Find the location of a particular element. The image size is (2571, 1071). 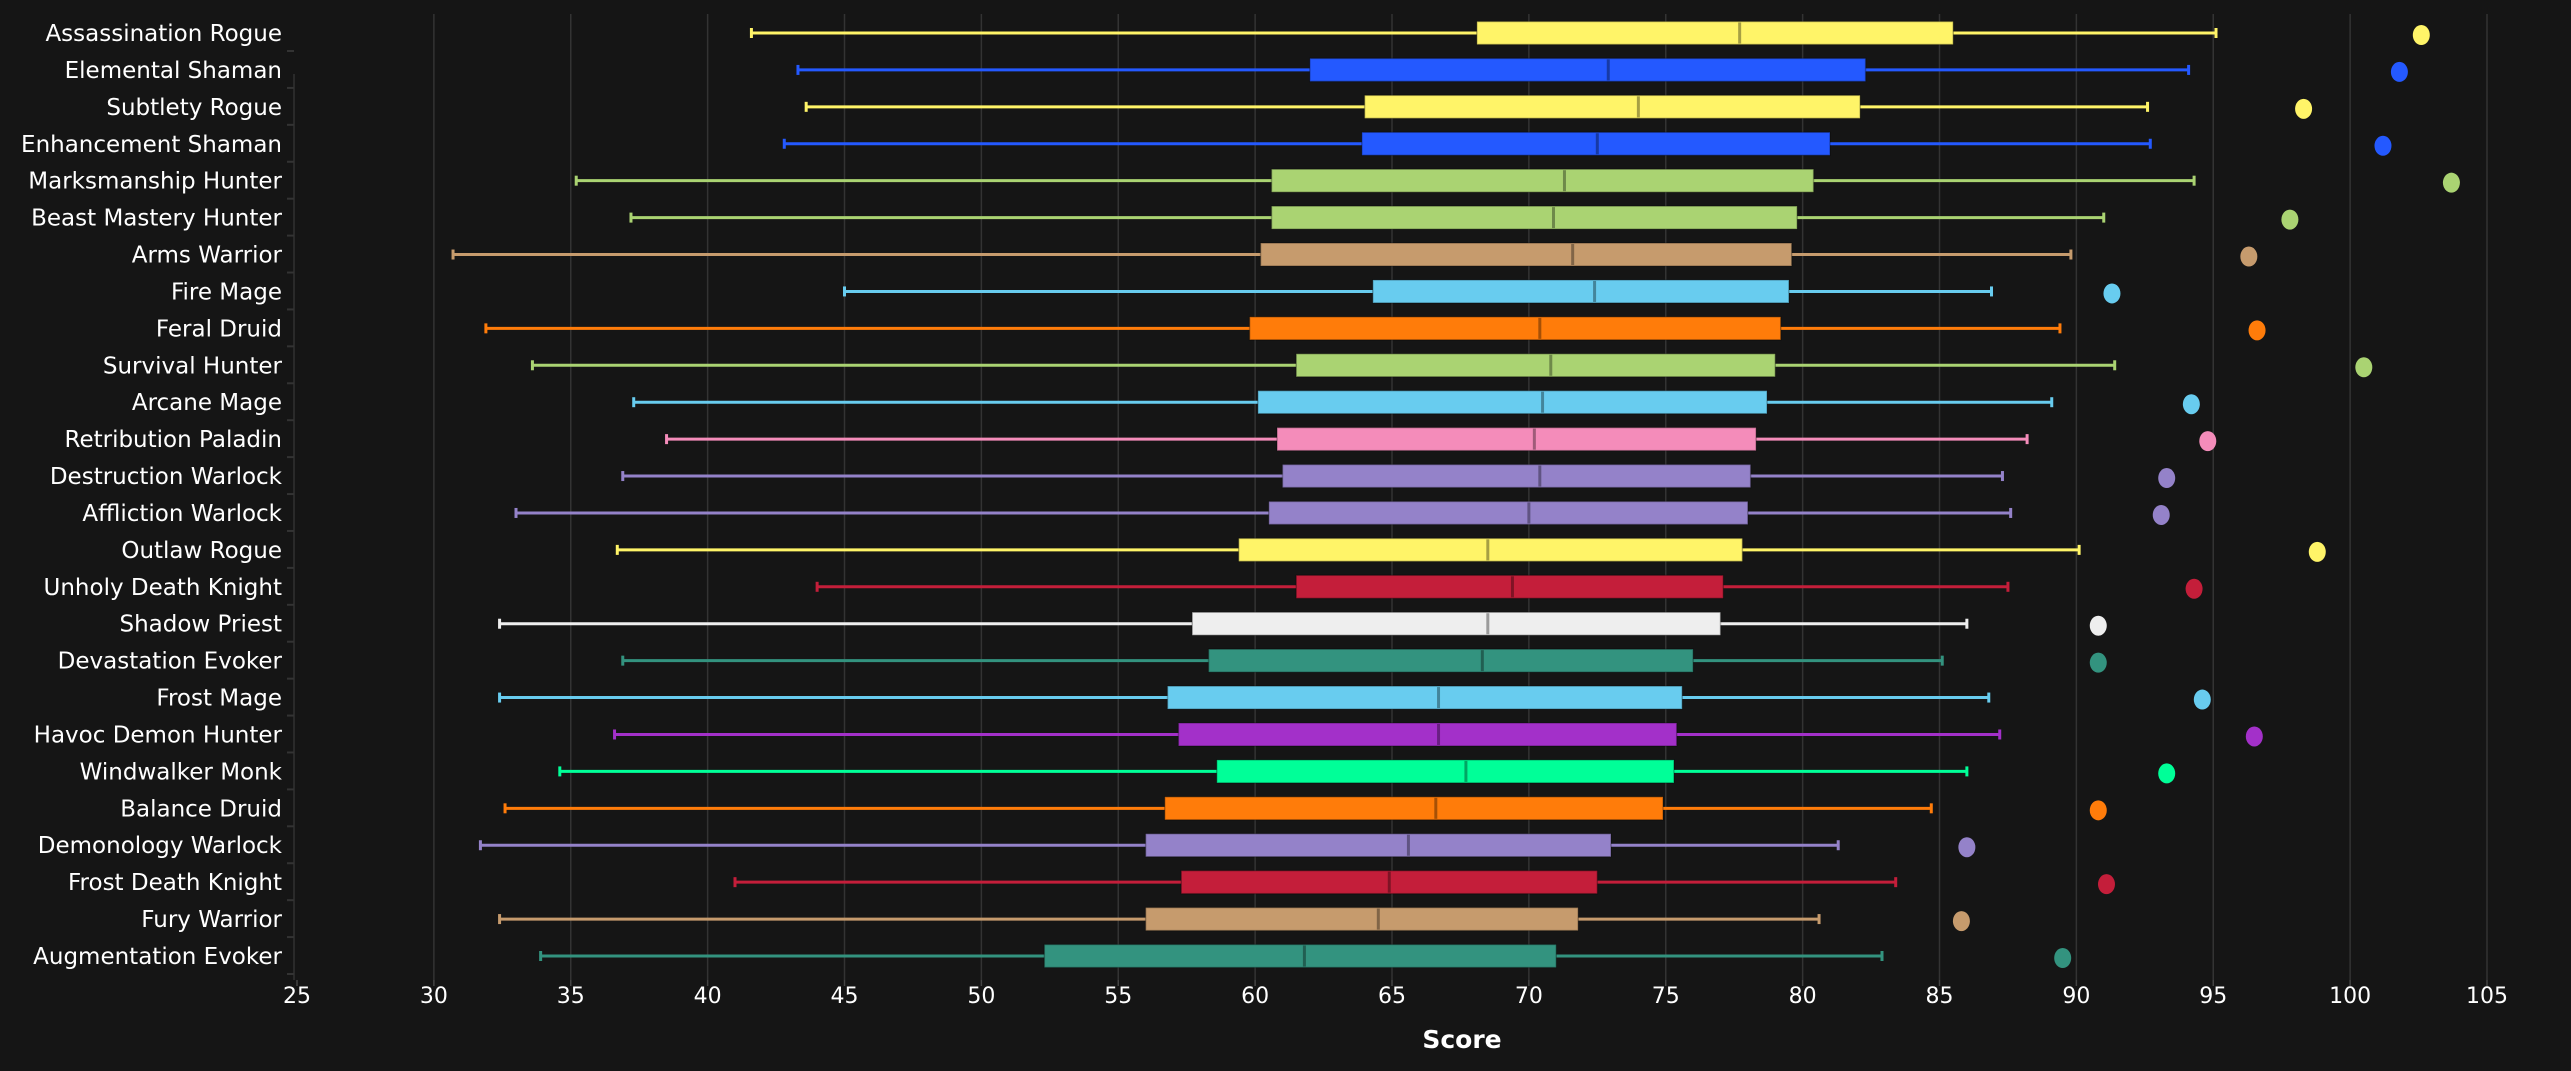

y-category-label: Retribution Paladin is located at coordinates (174, 440).